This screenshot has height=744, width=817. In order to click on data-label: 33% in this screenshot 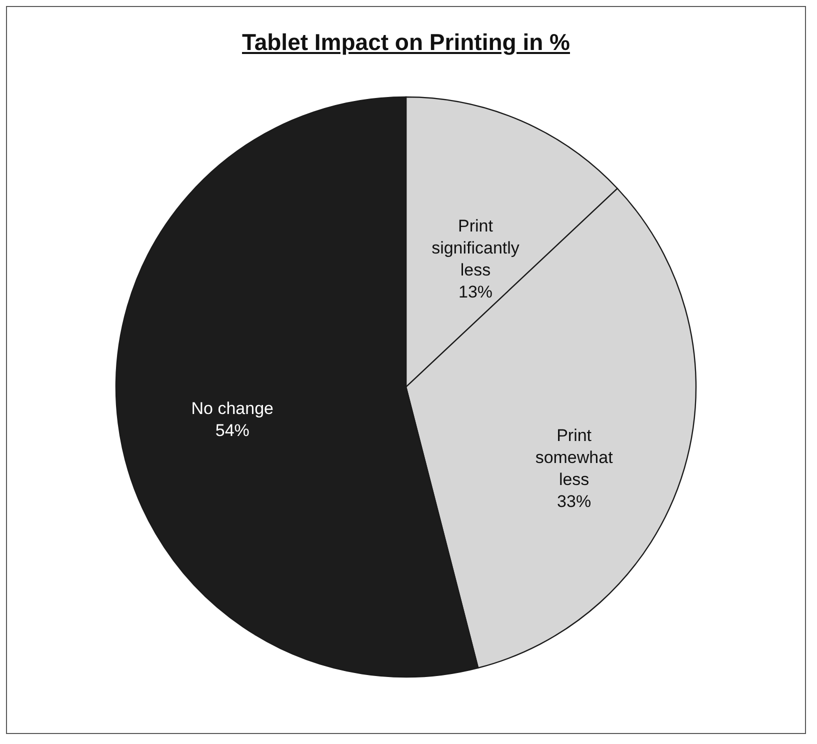, I will do `click(574, 501)`.